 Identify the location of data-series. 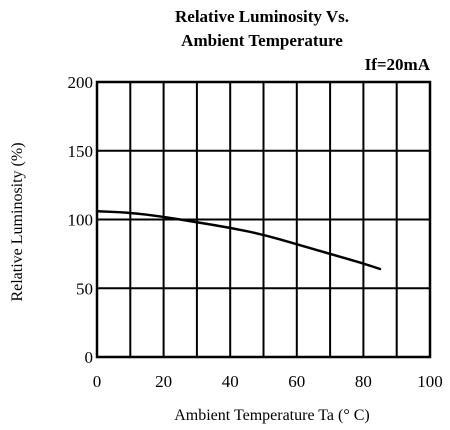
(238, 240).